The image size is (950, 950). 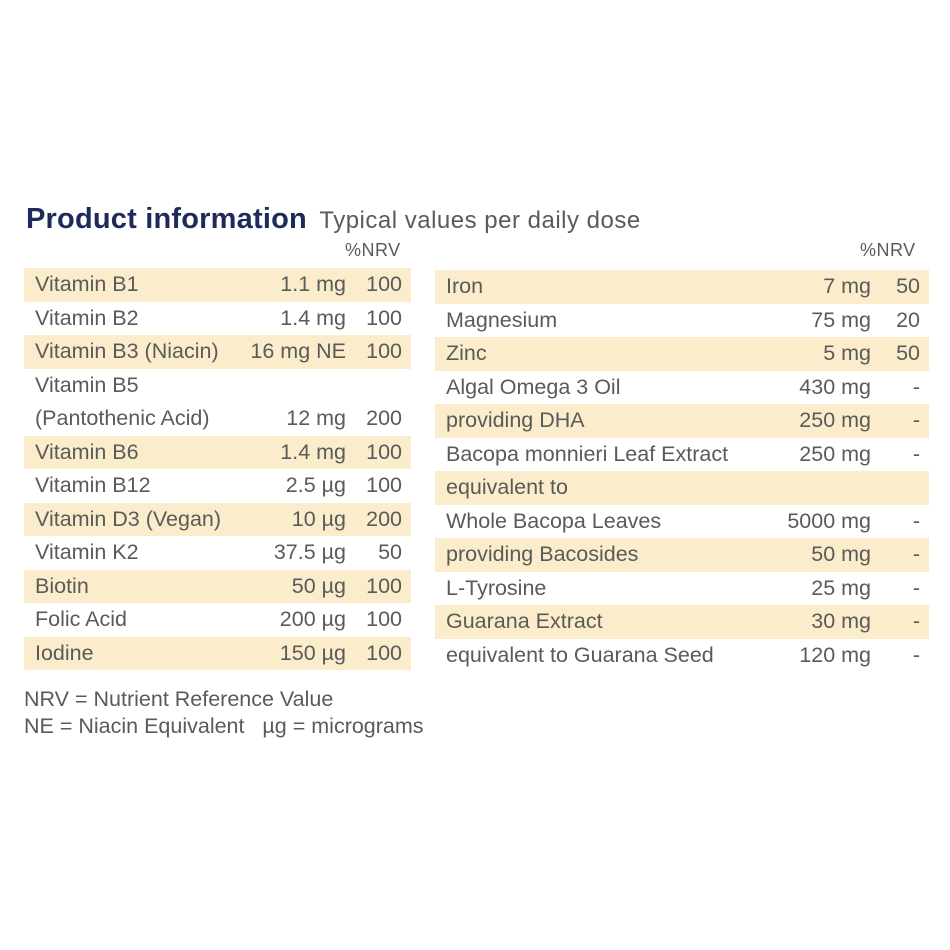 What do you see at coordinates (298, 351) in the screenshot?
I see `nutrient-amount: 16 mg NE` at bounding box center [298, 351].